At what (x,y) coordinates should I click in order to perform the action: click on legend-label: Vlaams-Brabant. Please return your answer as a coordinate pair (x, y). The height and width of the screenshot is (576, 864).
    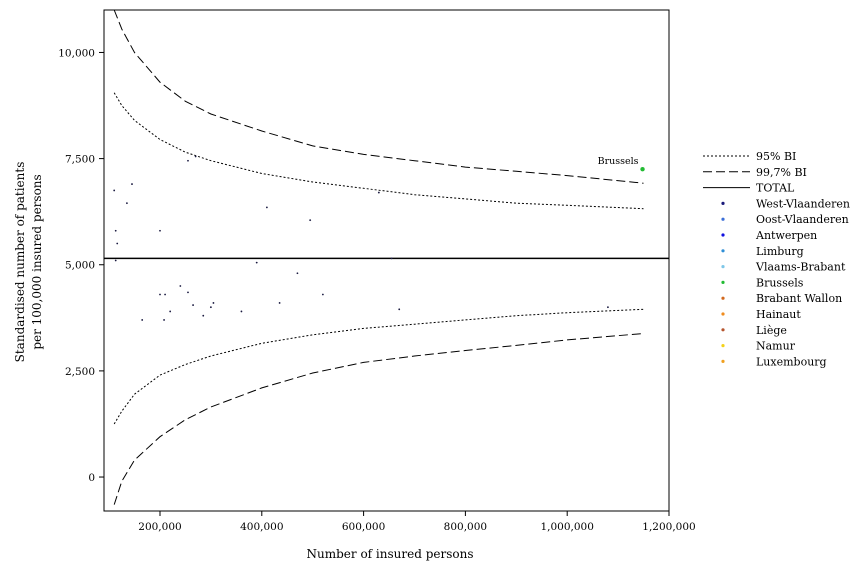
    Looking at the image, I should click on (800, 267).